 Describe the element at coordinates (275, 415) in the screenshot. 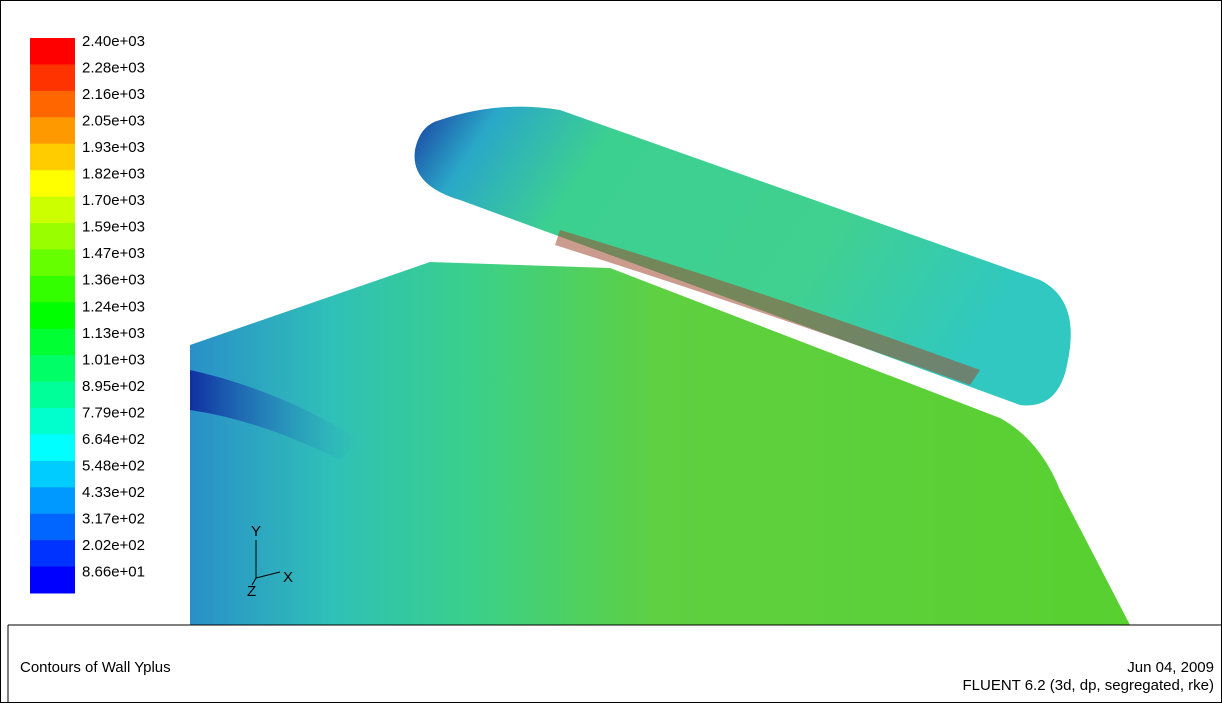

I see `body-shade` at that location.